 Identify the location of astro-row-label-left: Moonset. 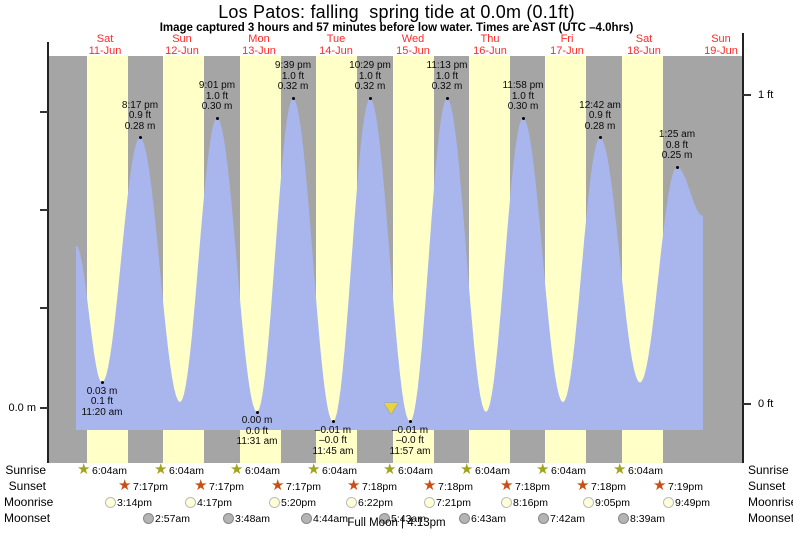
(27, 518).